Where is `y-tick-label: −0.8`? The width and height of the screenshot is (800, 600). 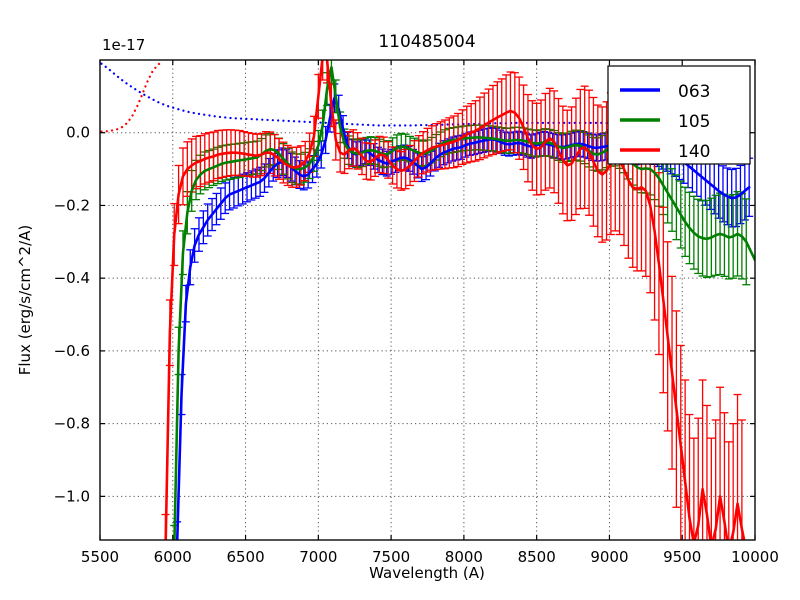 y-tick-label: −0.8 is located at coordinates (72, 424).